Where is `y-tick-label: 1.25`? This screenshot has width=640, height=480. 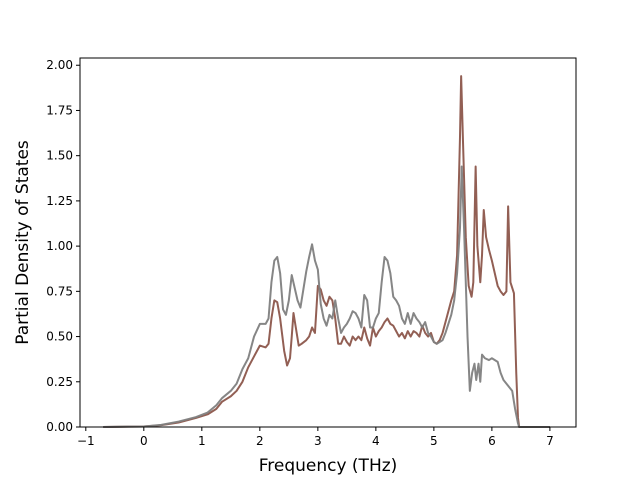
y-tick-label: 1.25 is located at coordinates (59, 201).